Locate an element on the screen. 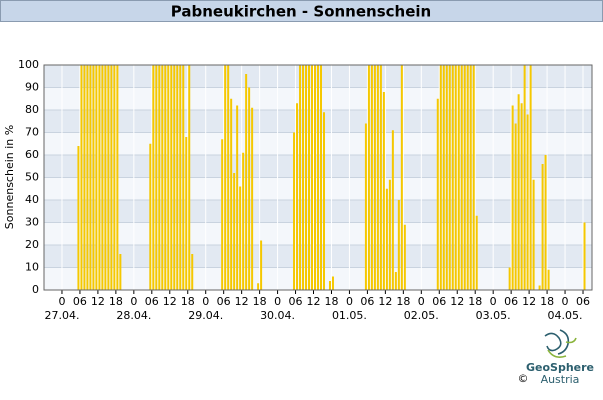 Image resolution: width=603 pixels, height=400 pixels. date-label: 04.05. is located at coordinates (565, 315).